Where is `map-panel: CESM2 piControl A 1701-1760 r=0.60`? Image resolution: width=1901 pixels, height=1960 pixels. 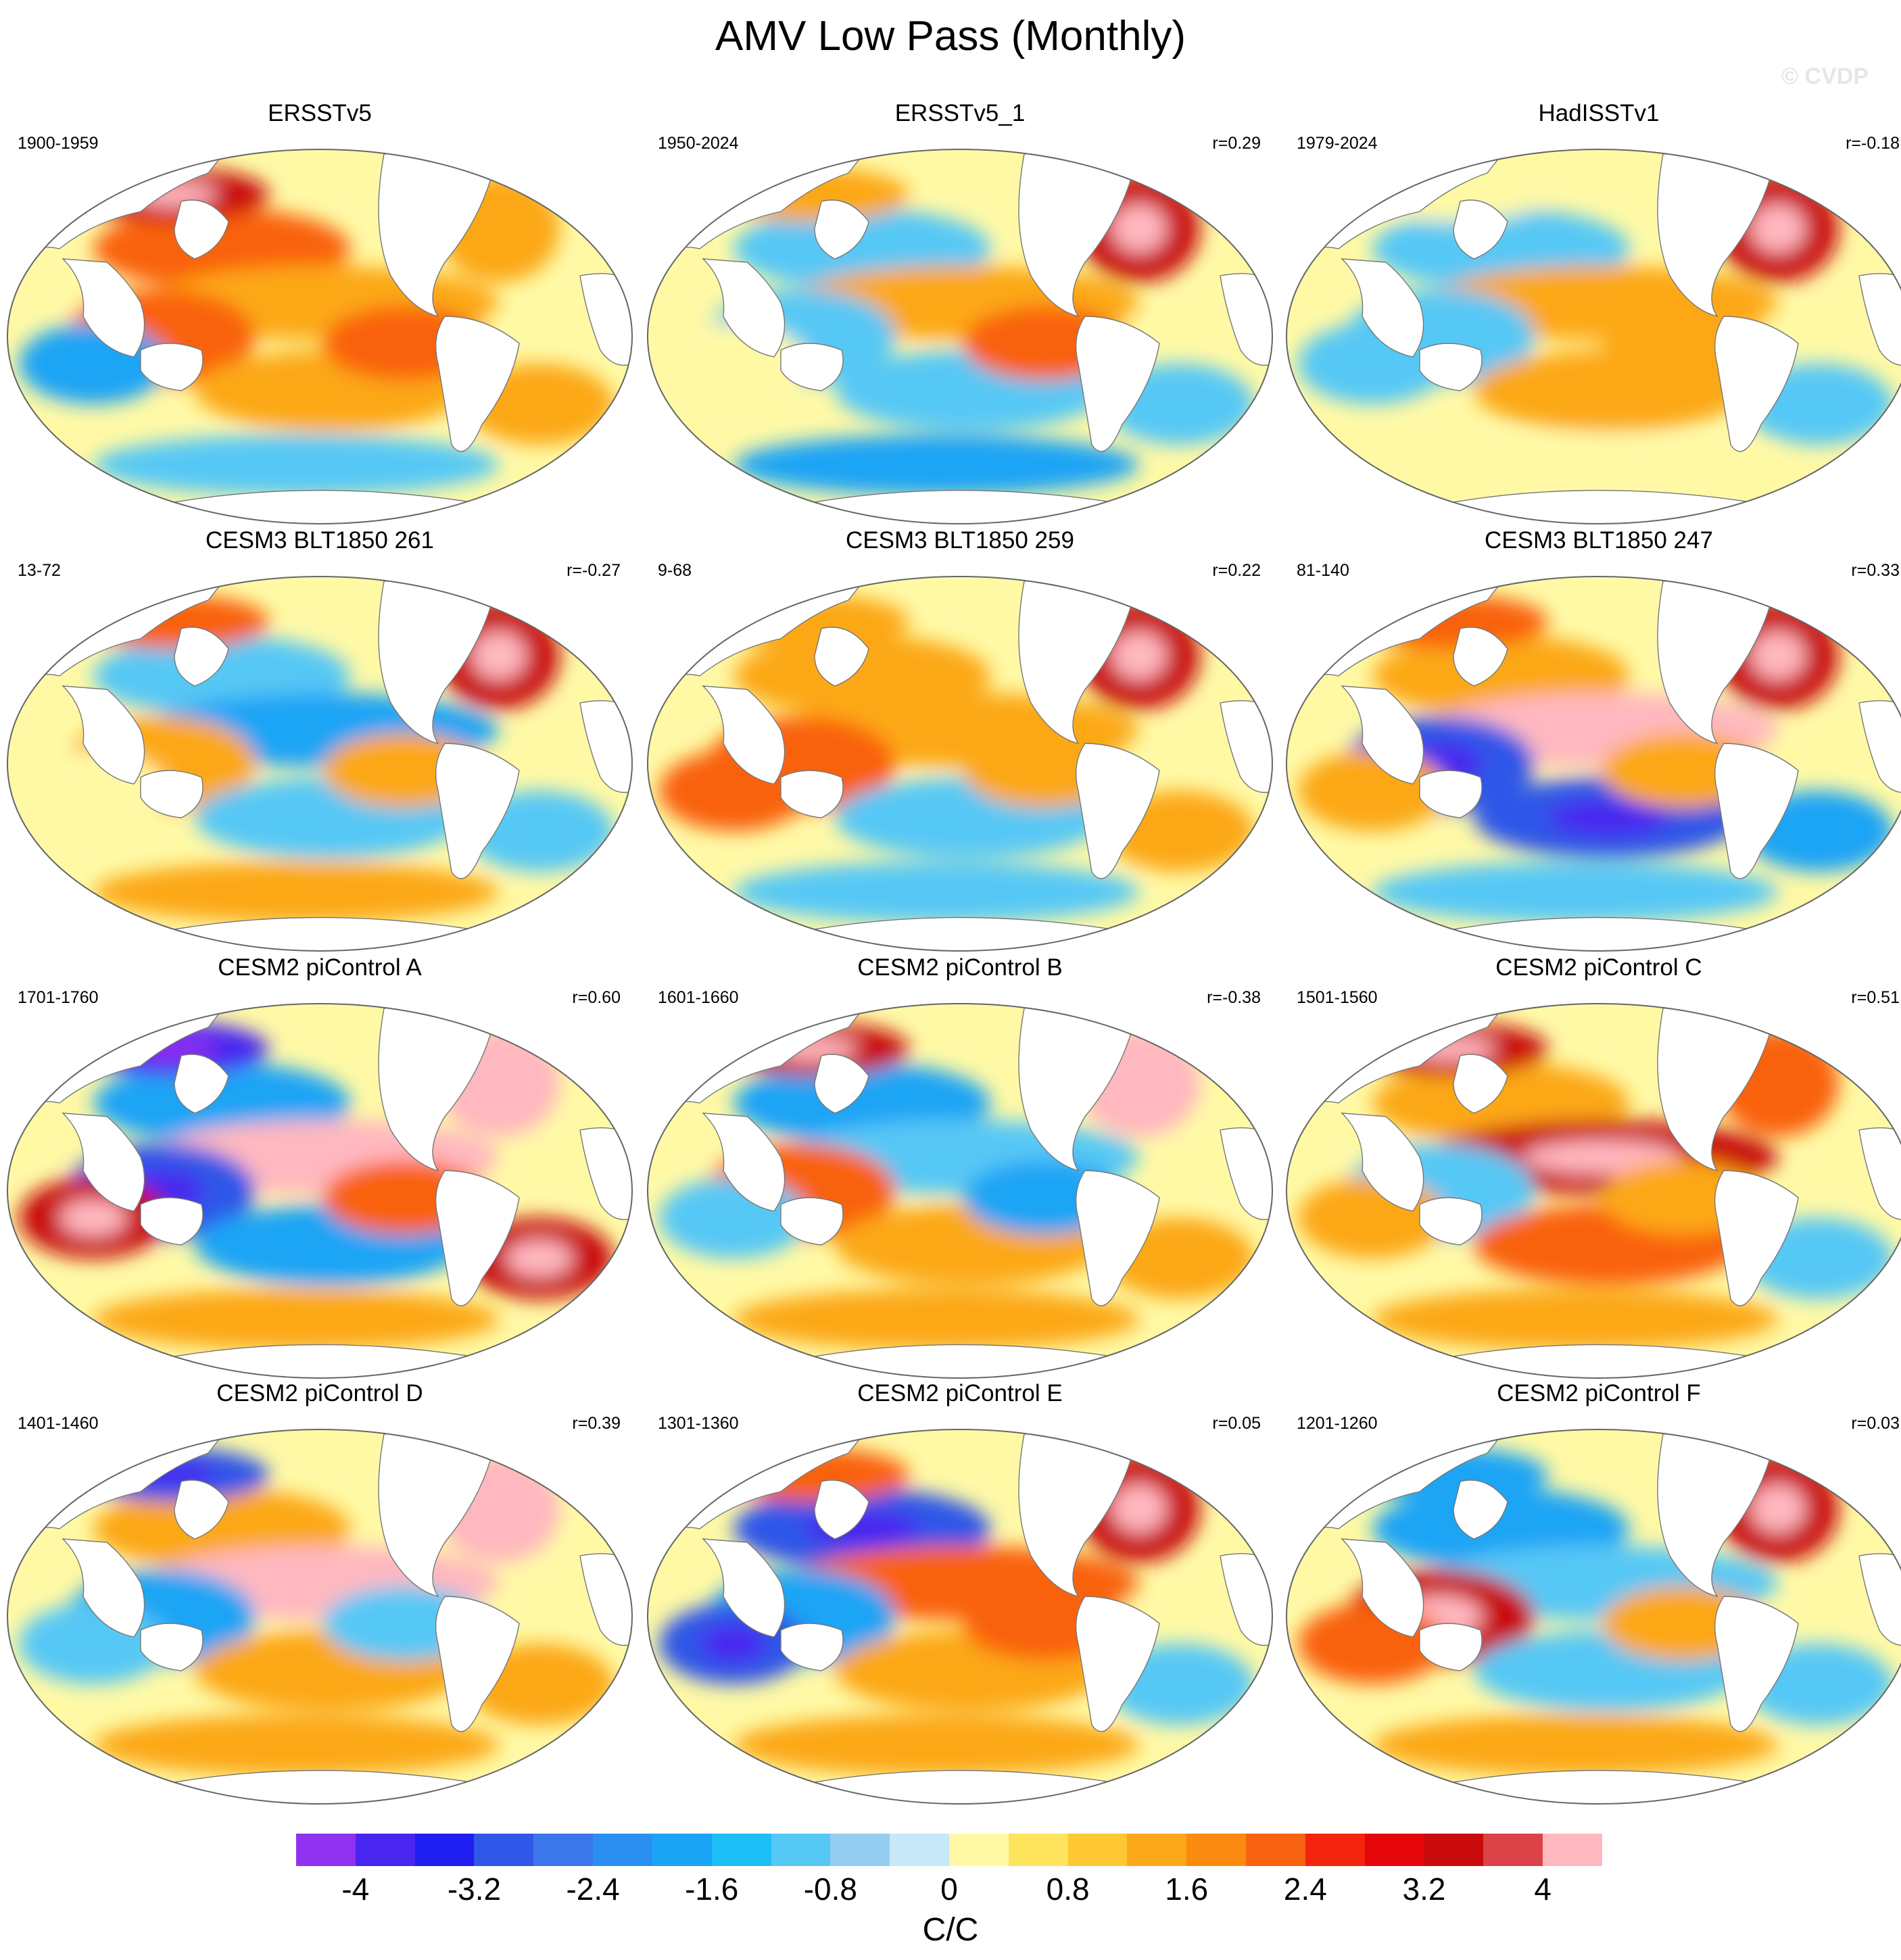 map-panel: CESM2 piControl A 1701-1760 r=0.60 is located at coordinates (319, 1167).